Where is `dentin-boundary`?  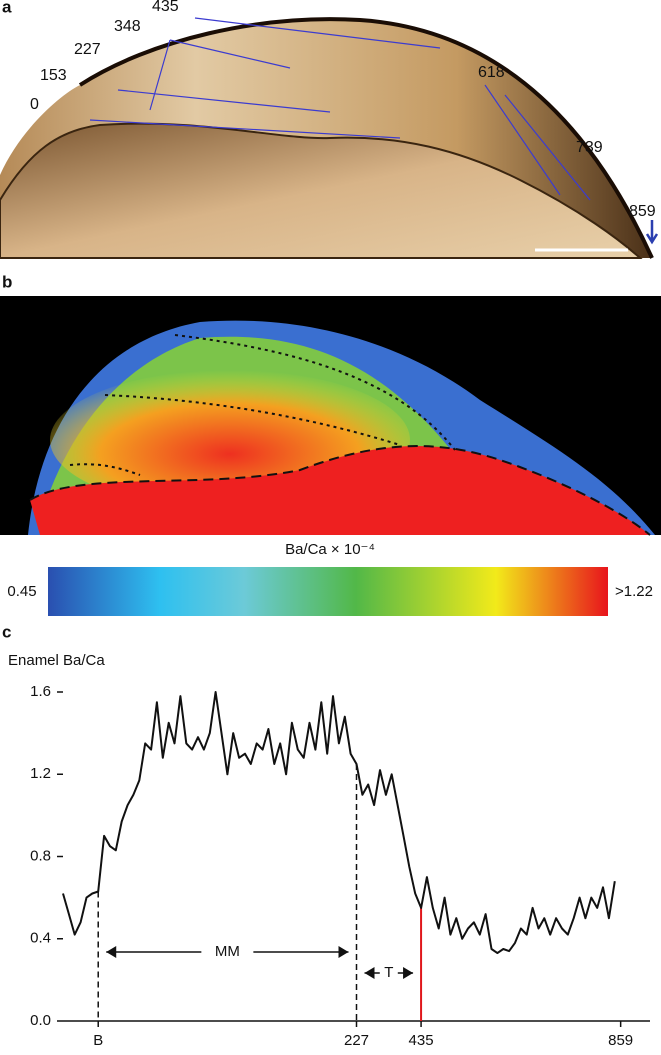
dentin-boundary is located at coordinates (340, 490).